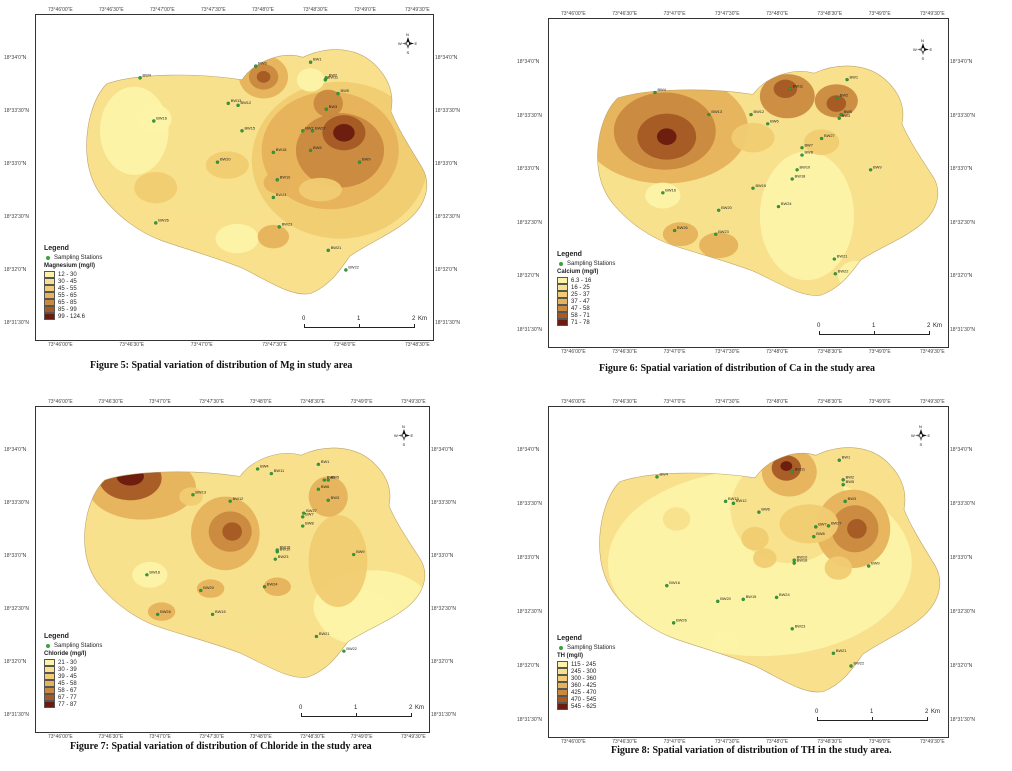  I want to click on coord-label-right: 18°33'30"N, so click(448, 111).